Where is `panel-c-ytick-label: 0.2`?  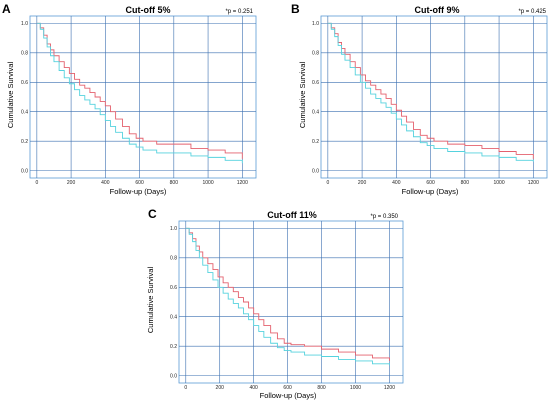
panel-c-ytick-label: 0.2 is located at coordinates (173, 347).